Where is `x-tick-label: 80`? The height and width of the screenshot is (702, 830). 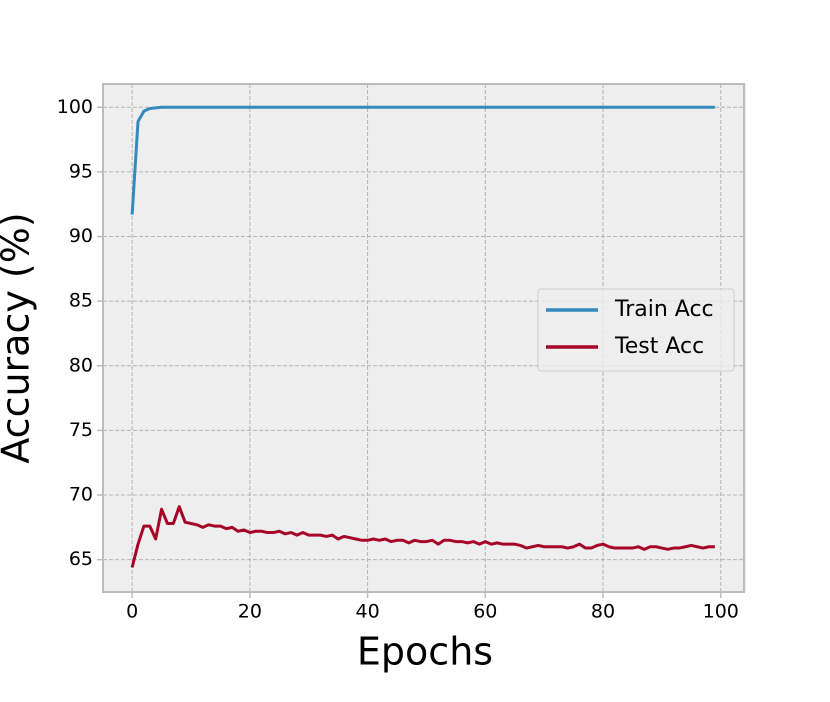 x-tick-label: 80 is located at coordinates (603, 612).